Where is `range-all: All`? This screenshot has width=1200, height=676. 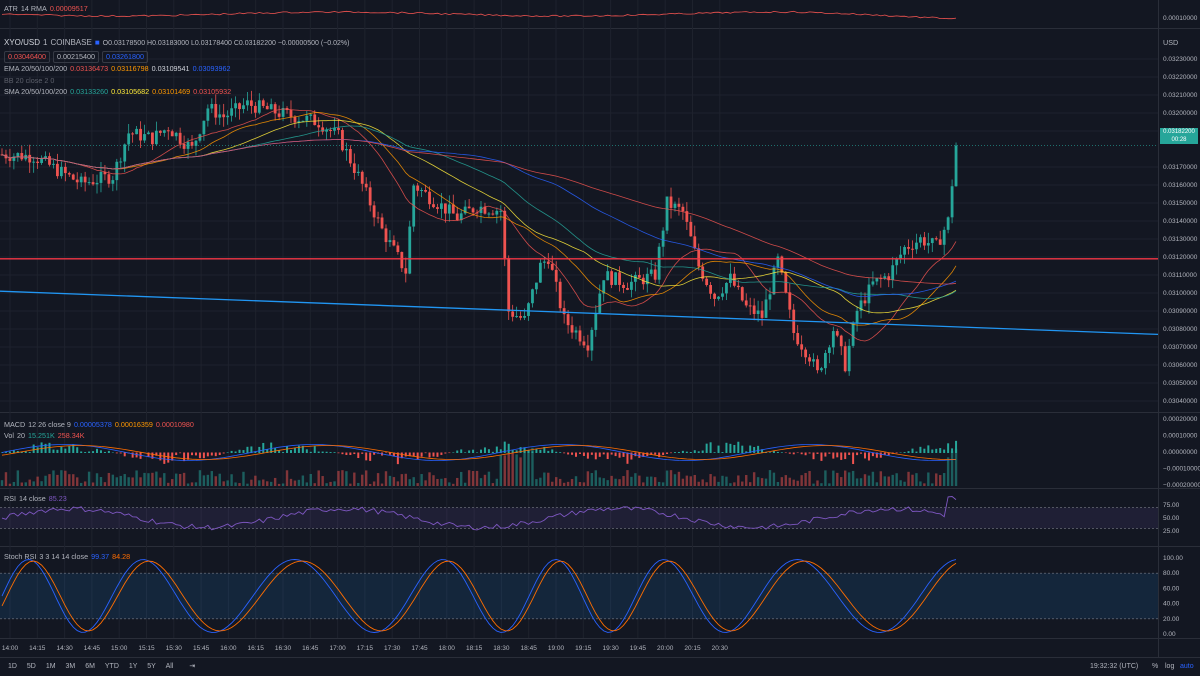 range-all: All is located at coordinates (169, 666).